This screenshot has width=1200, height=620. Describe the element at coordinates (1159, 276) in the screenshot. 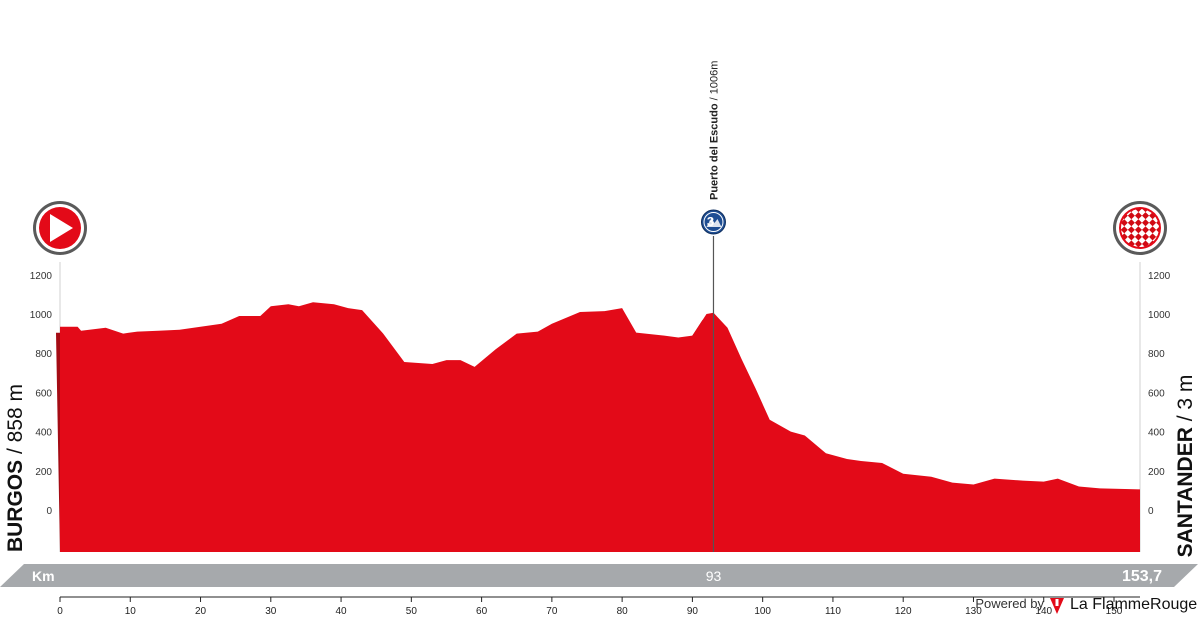

I see `y-tick-label-right: 1200` at that location.